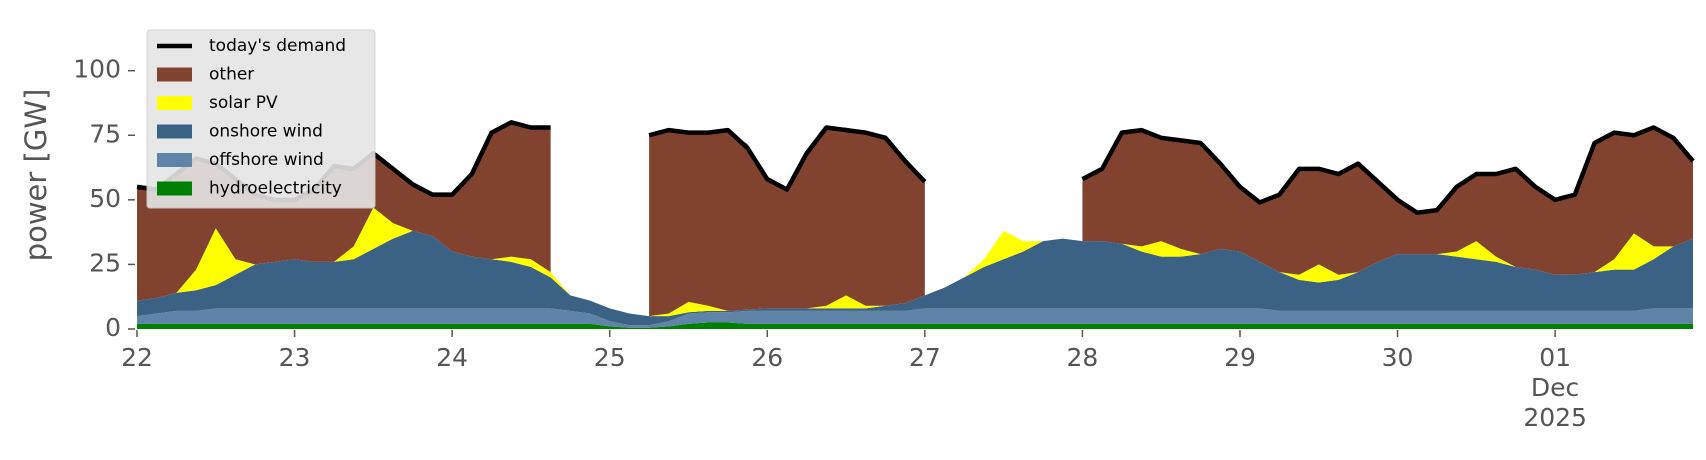  I want to click on legend-box, so click(261, 119).